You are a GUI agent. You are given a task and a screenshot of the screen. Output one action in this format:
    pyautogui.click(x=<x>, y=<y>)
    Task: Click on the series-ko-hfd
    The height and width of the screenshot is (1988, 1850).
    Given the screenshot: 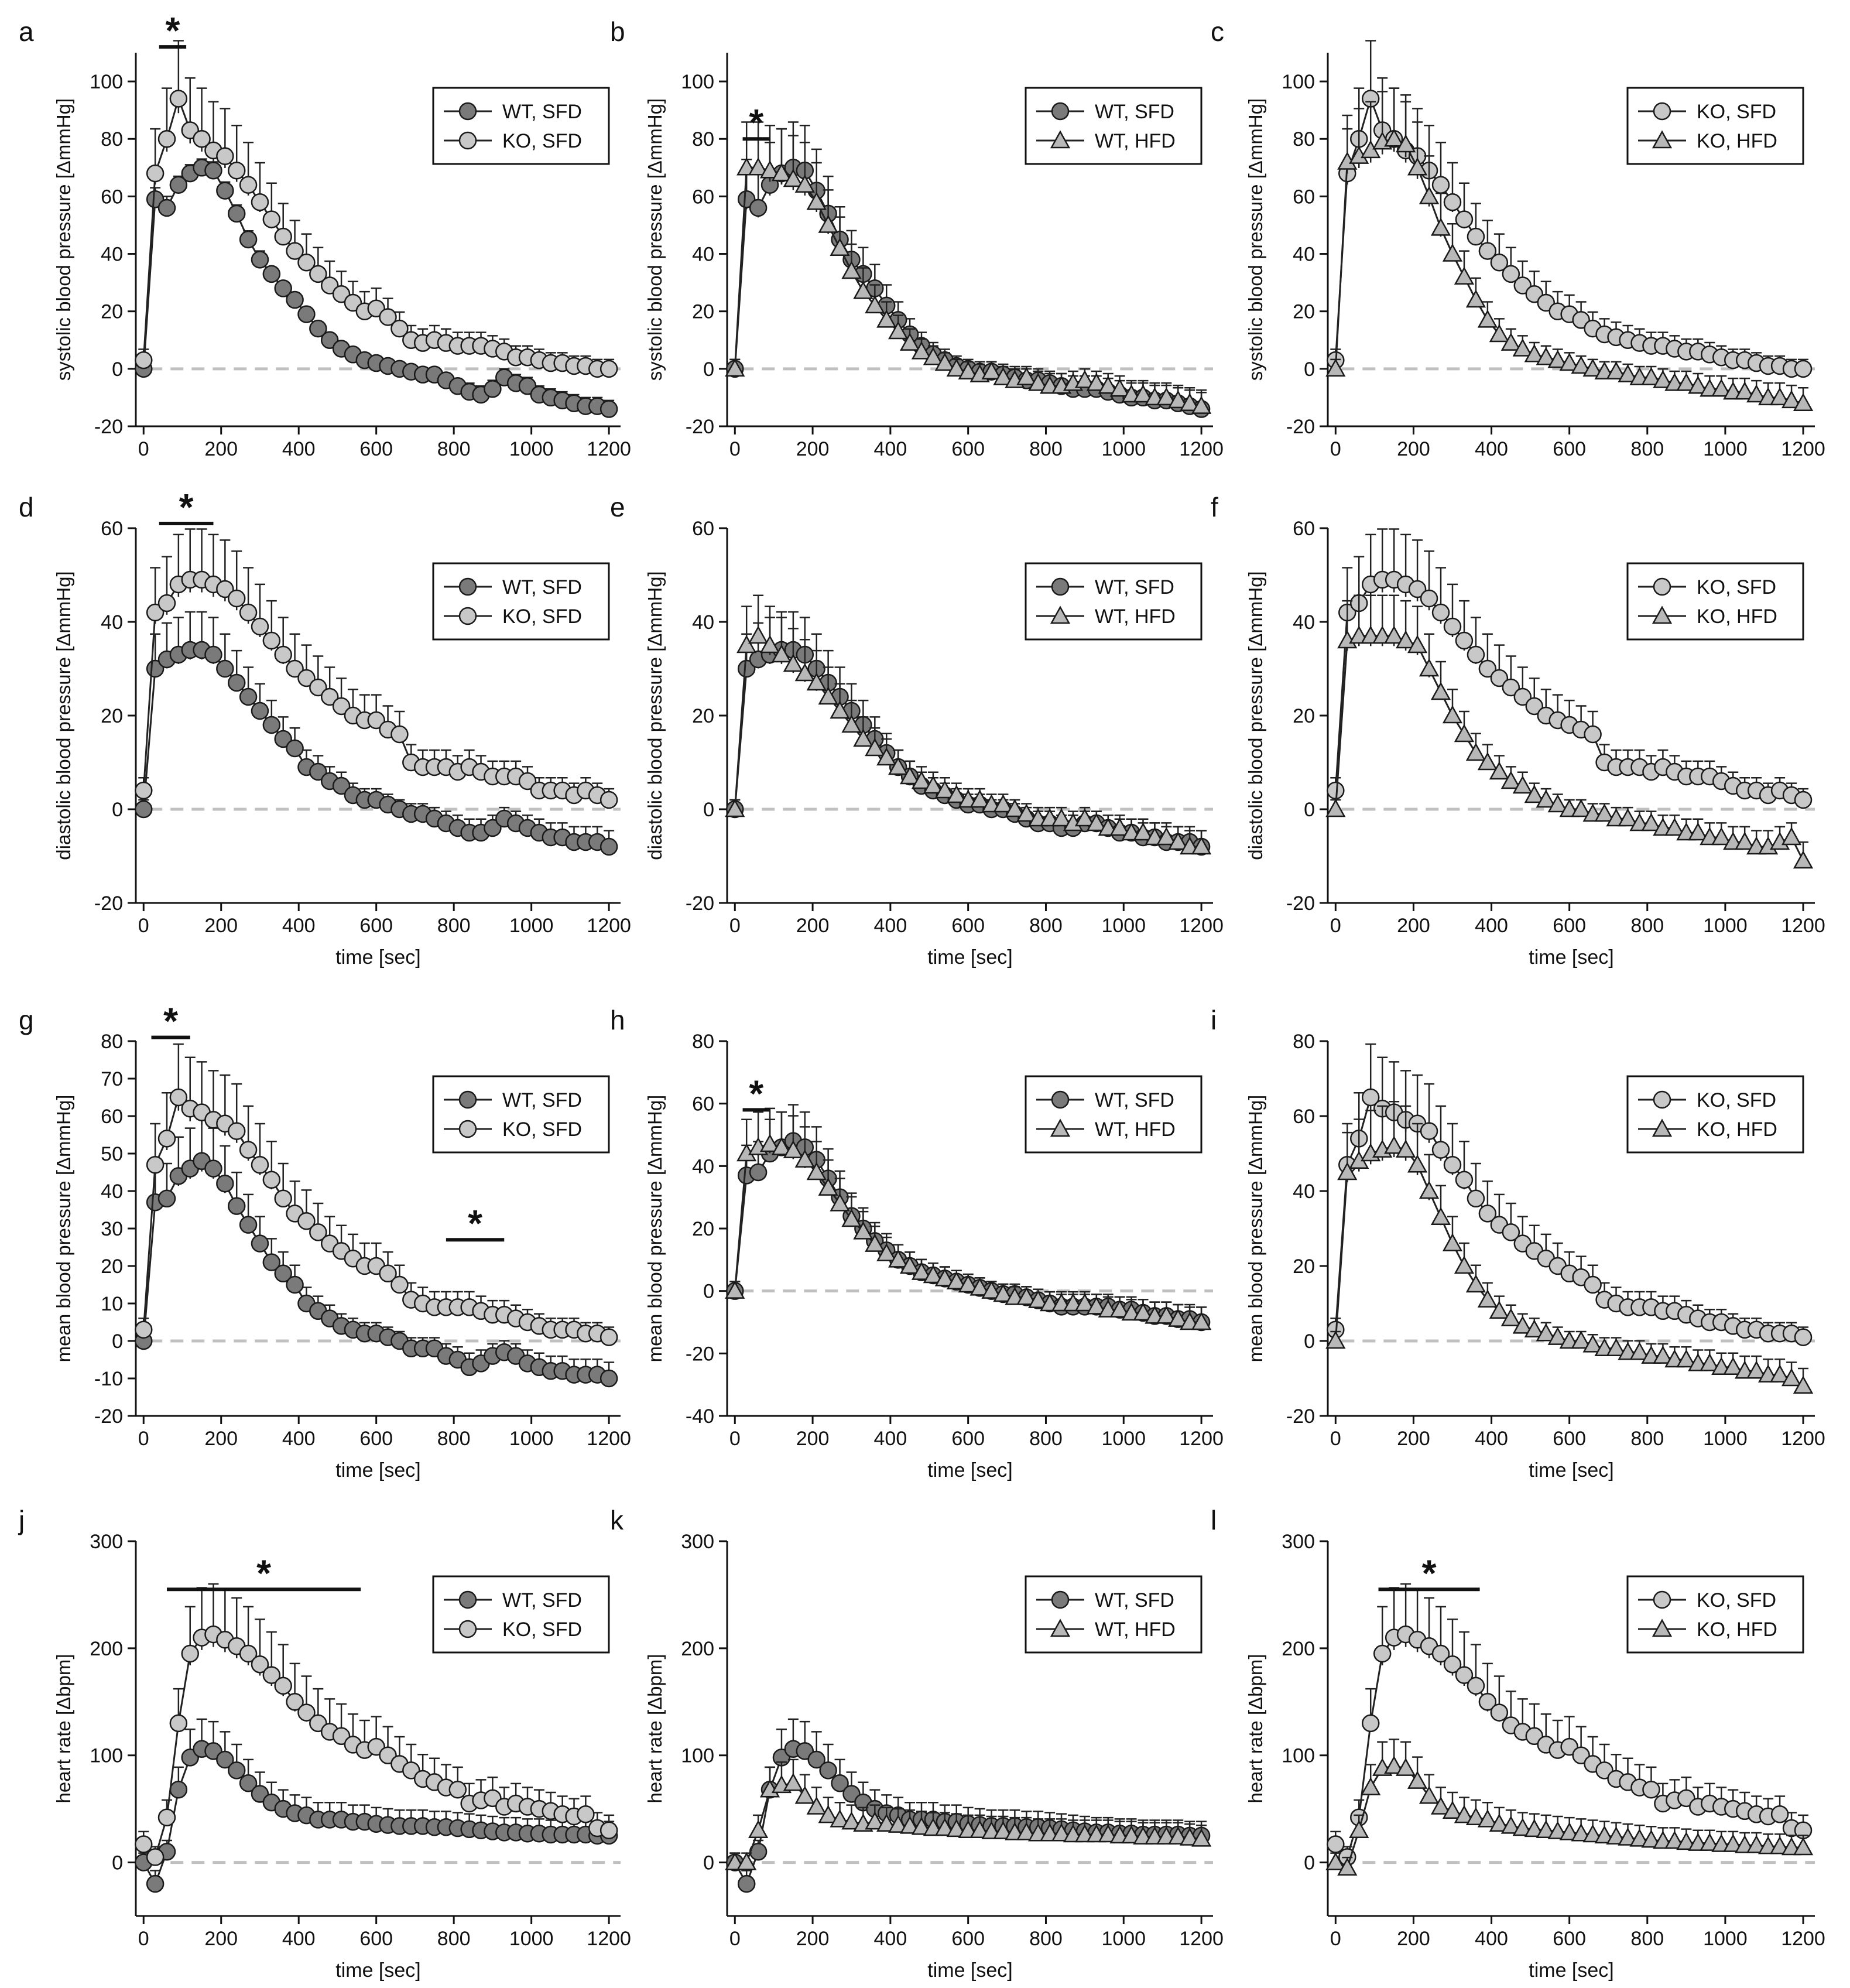 What is the action you would take?
    pyautogui.click(x=1569, y=249)
    